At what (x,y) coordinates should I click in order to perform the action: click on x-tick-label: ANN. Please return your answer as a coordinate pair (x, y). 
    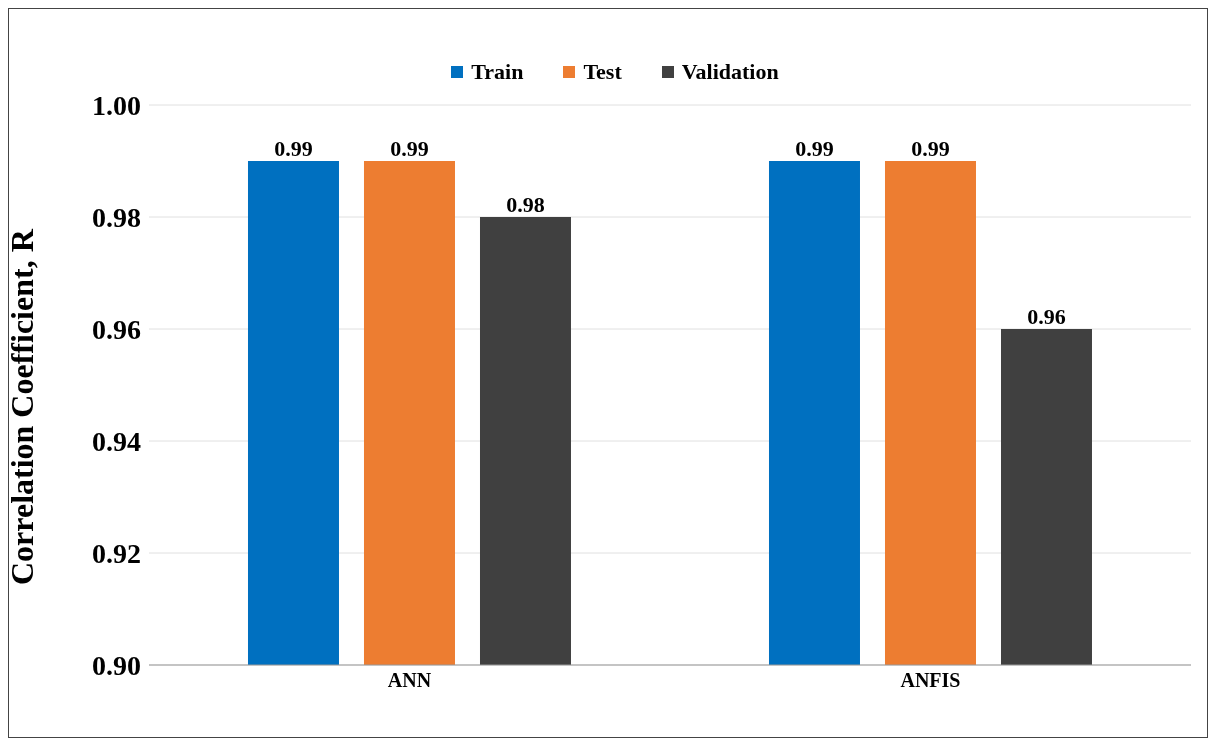
    Looking at the image, I should click on (409, 680).